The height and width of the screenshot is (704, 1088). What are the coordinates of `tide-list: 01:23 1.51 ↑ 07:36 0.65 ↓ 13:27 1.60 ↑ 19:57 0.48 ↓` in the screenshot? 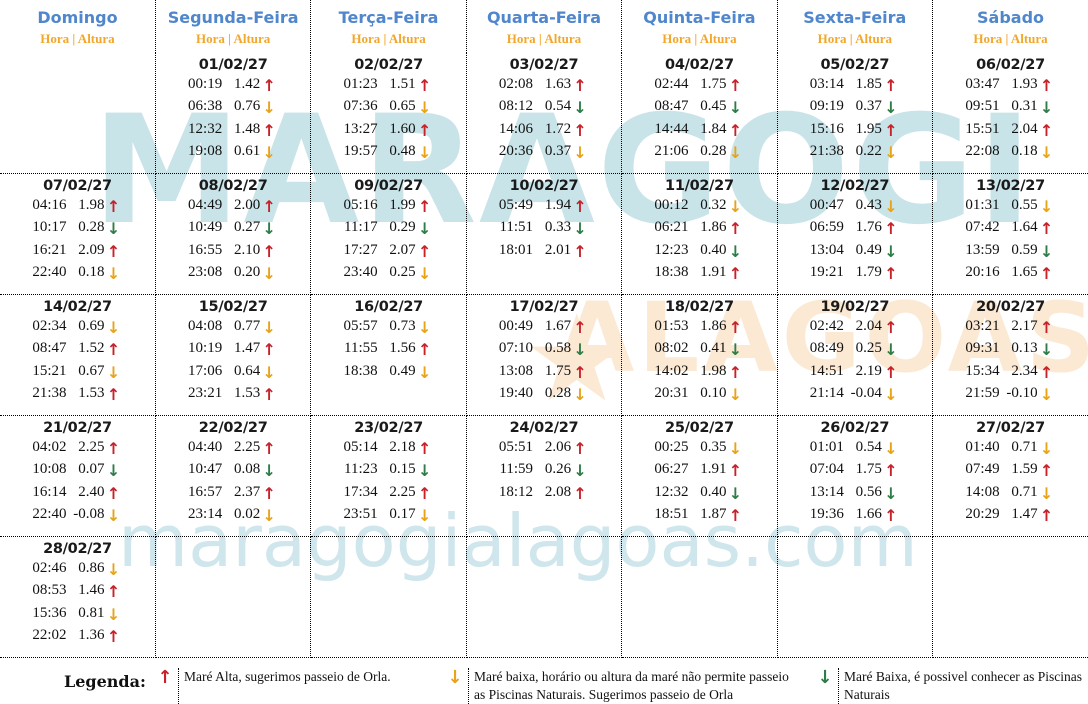 It's located at (388, 119).